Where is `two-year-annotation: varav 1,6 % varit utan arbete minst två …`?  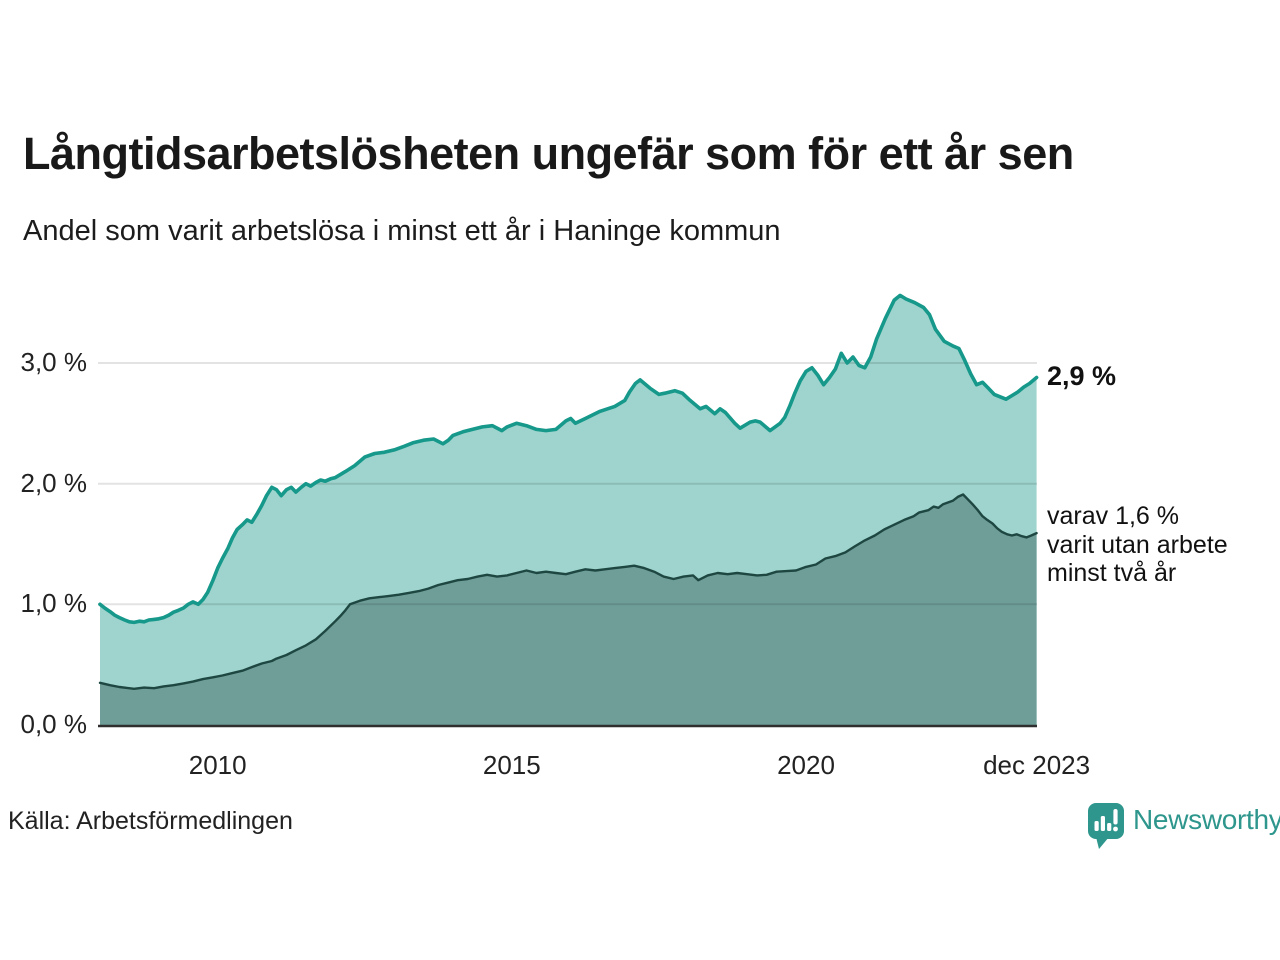
two-year-annotation: varav 1,6 % varit utan arbete minst två … is located at coordinates (1137, 544).